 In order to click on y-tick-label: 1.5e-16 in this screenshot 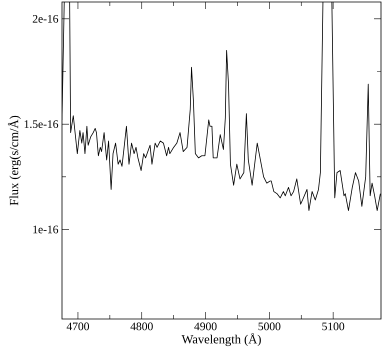, I will do `click(41, 124)`.